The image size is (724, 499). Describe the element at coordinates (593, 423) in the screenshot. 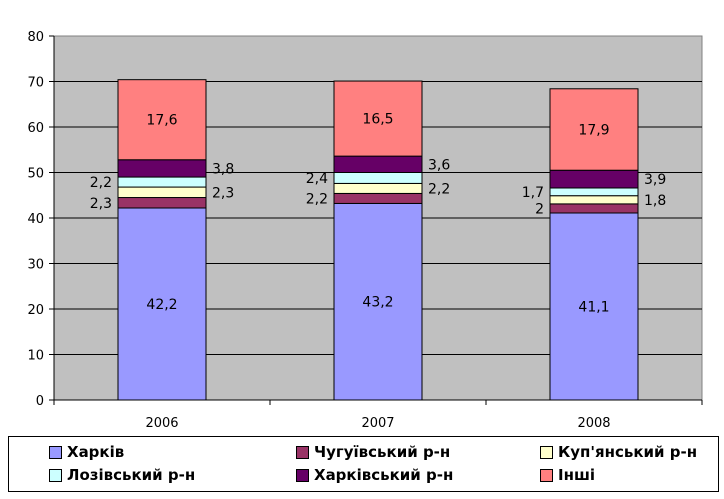

I see `x-tick-label: 2008` at that location.